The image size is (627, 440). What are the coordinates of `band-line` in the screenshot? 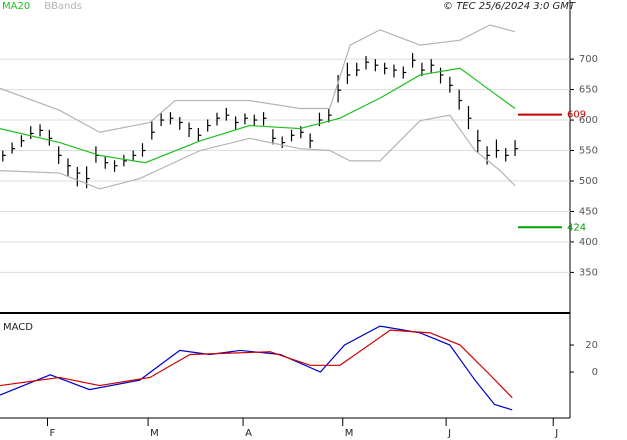 It's located at (258, 152).